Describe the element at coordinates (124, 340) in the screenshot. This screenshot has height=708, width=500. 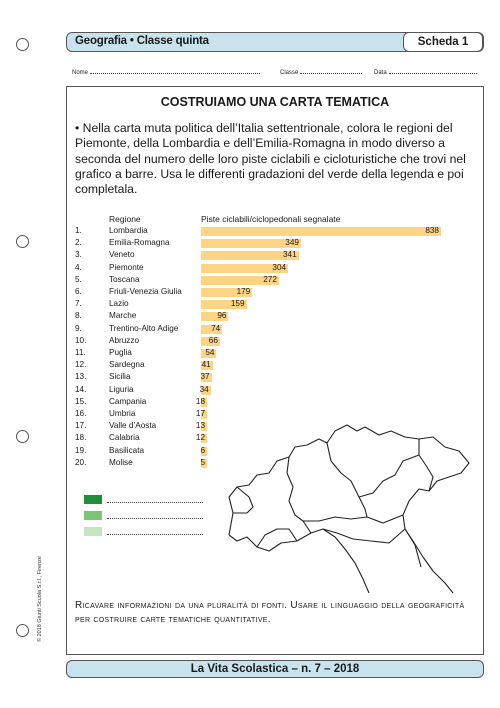
I see `bar-category-label: Abruzzo` at that location.